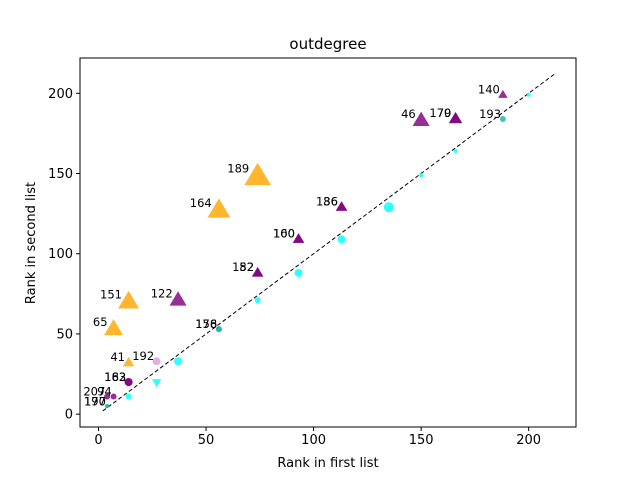 This screenshot has height=480, width=640. I want to click on x-tick-label-3: 150, so click(421, 440).